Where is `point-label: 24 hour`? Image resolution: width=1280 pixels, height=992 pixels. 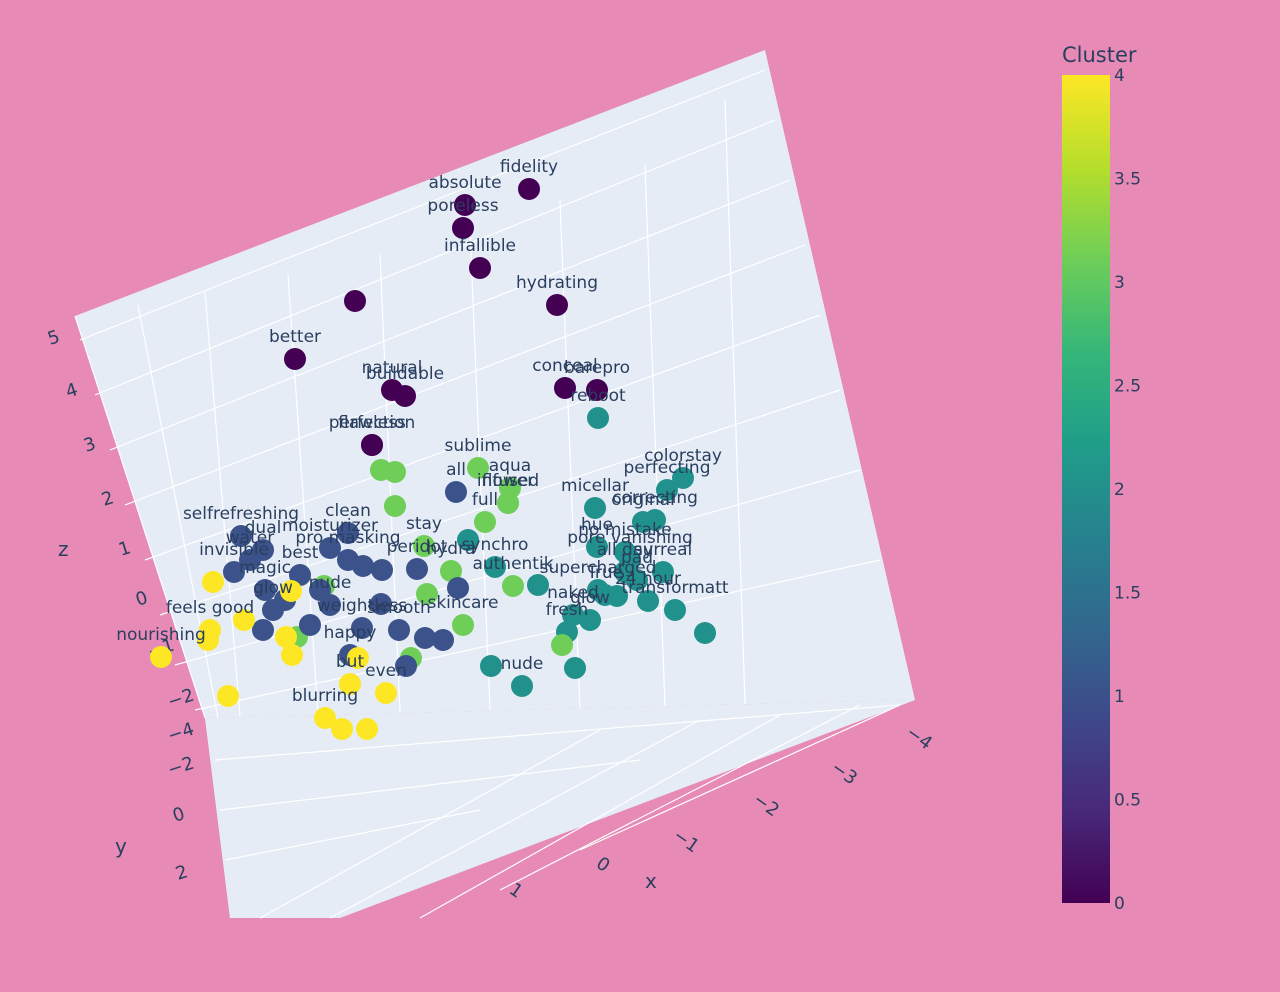
point-label: 24 hour is located at coordinates (648, 579).